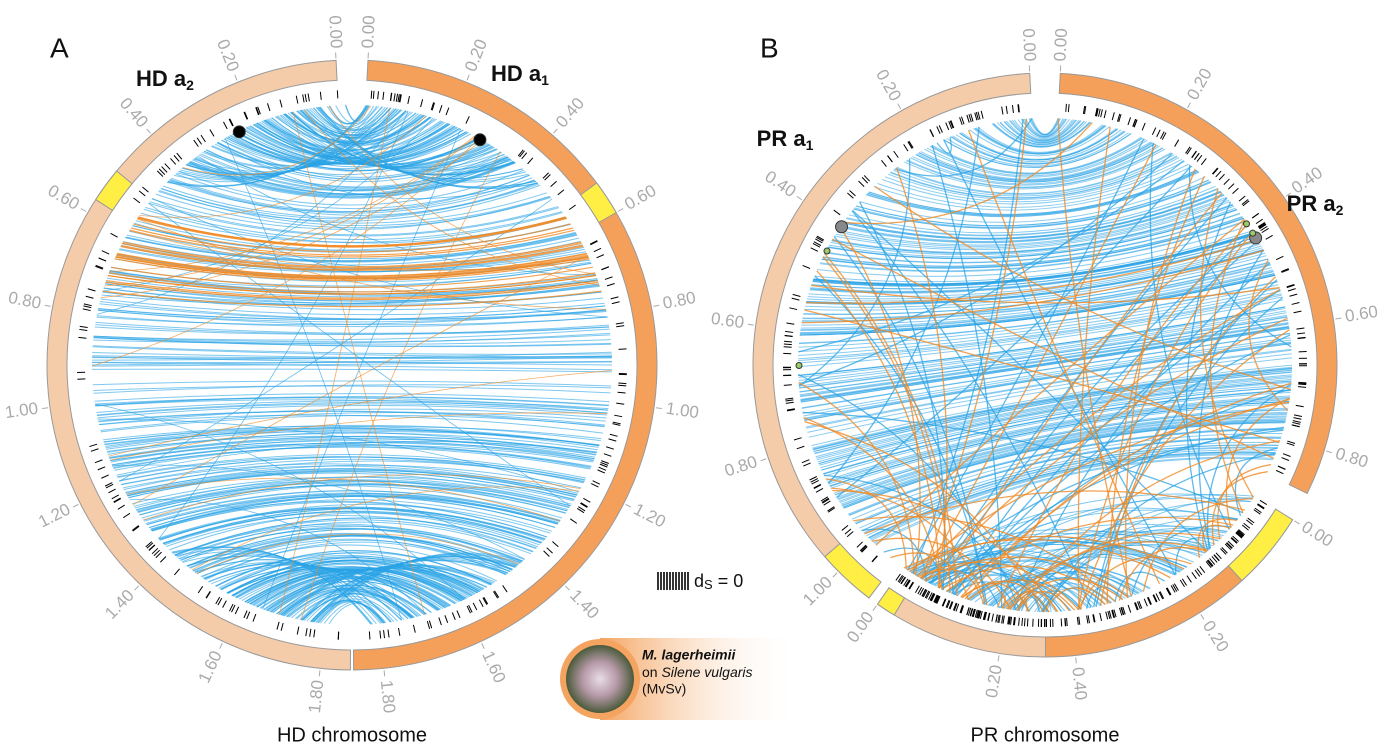 This screenshot has width=1391, height=754. I want to click on segment-name-sub: 1, so click(810, 145).